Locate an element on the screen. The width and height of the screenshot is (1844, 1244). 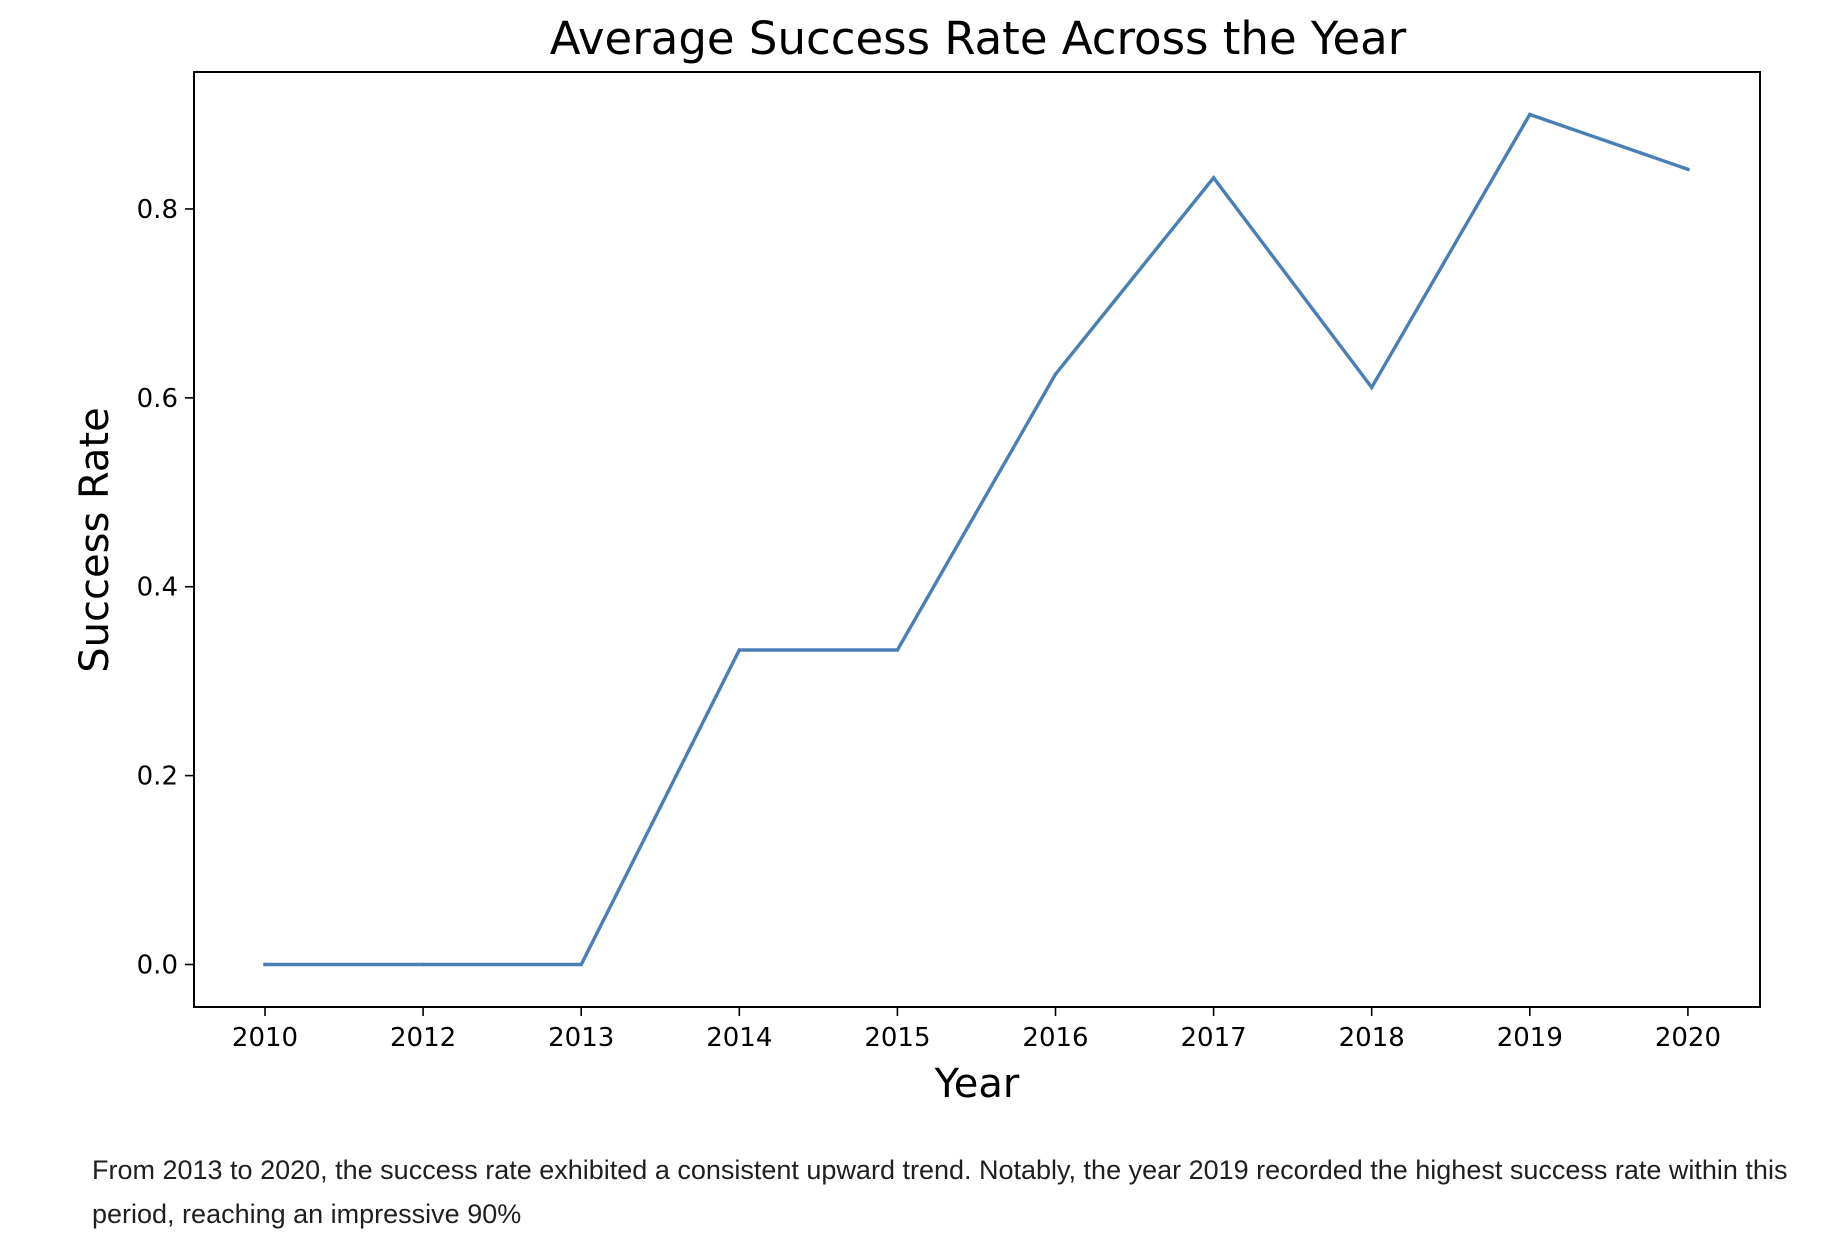
y-axis-ticks: 0.0 0.2 0.4 0.6 0.8 is located at coordinates (165, 588).